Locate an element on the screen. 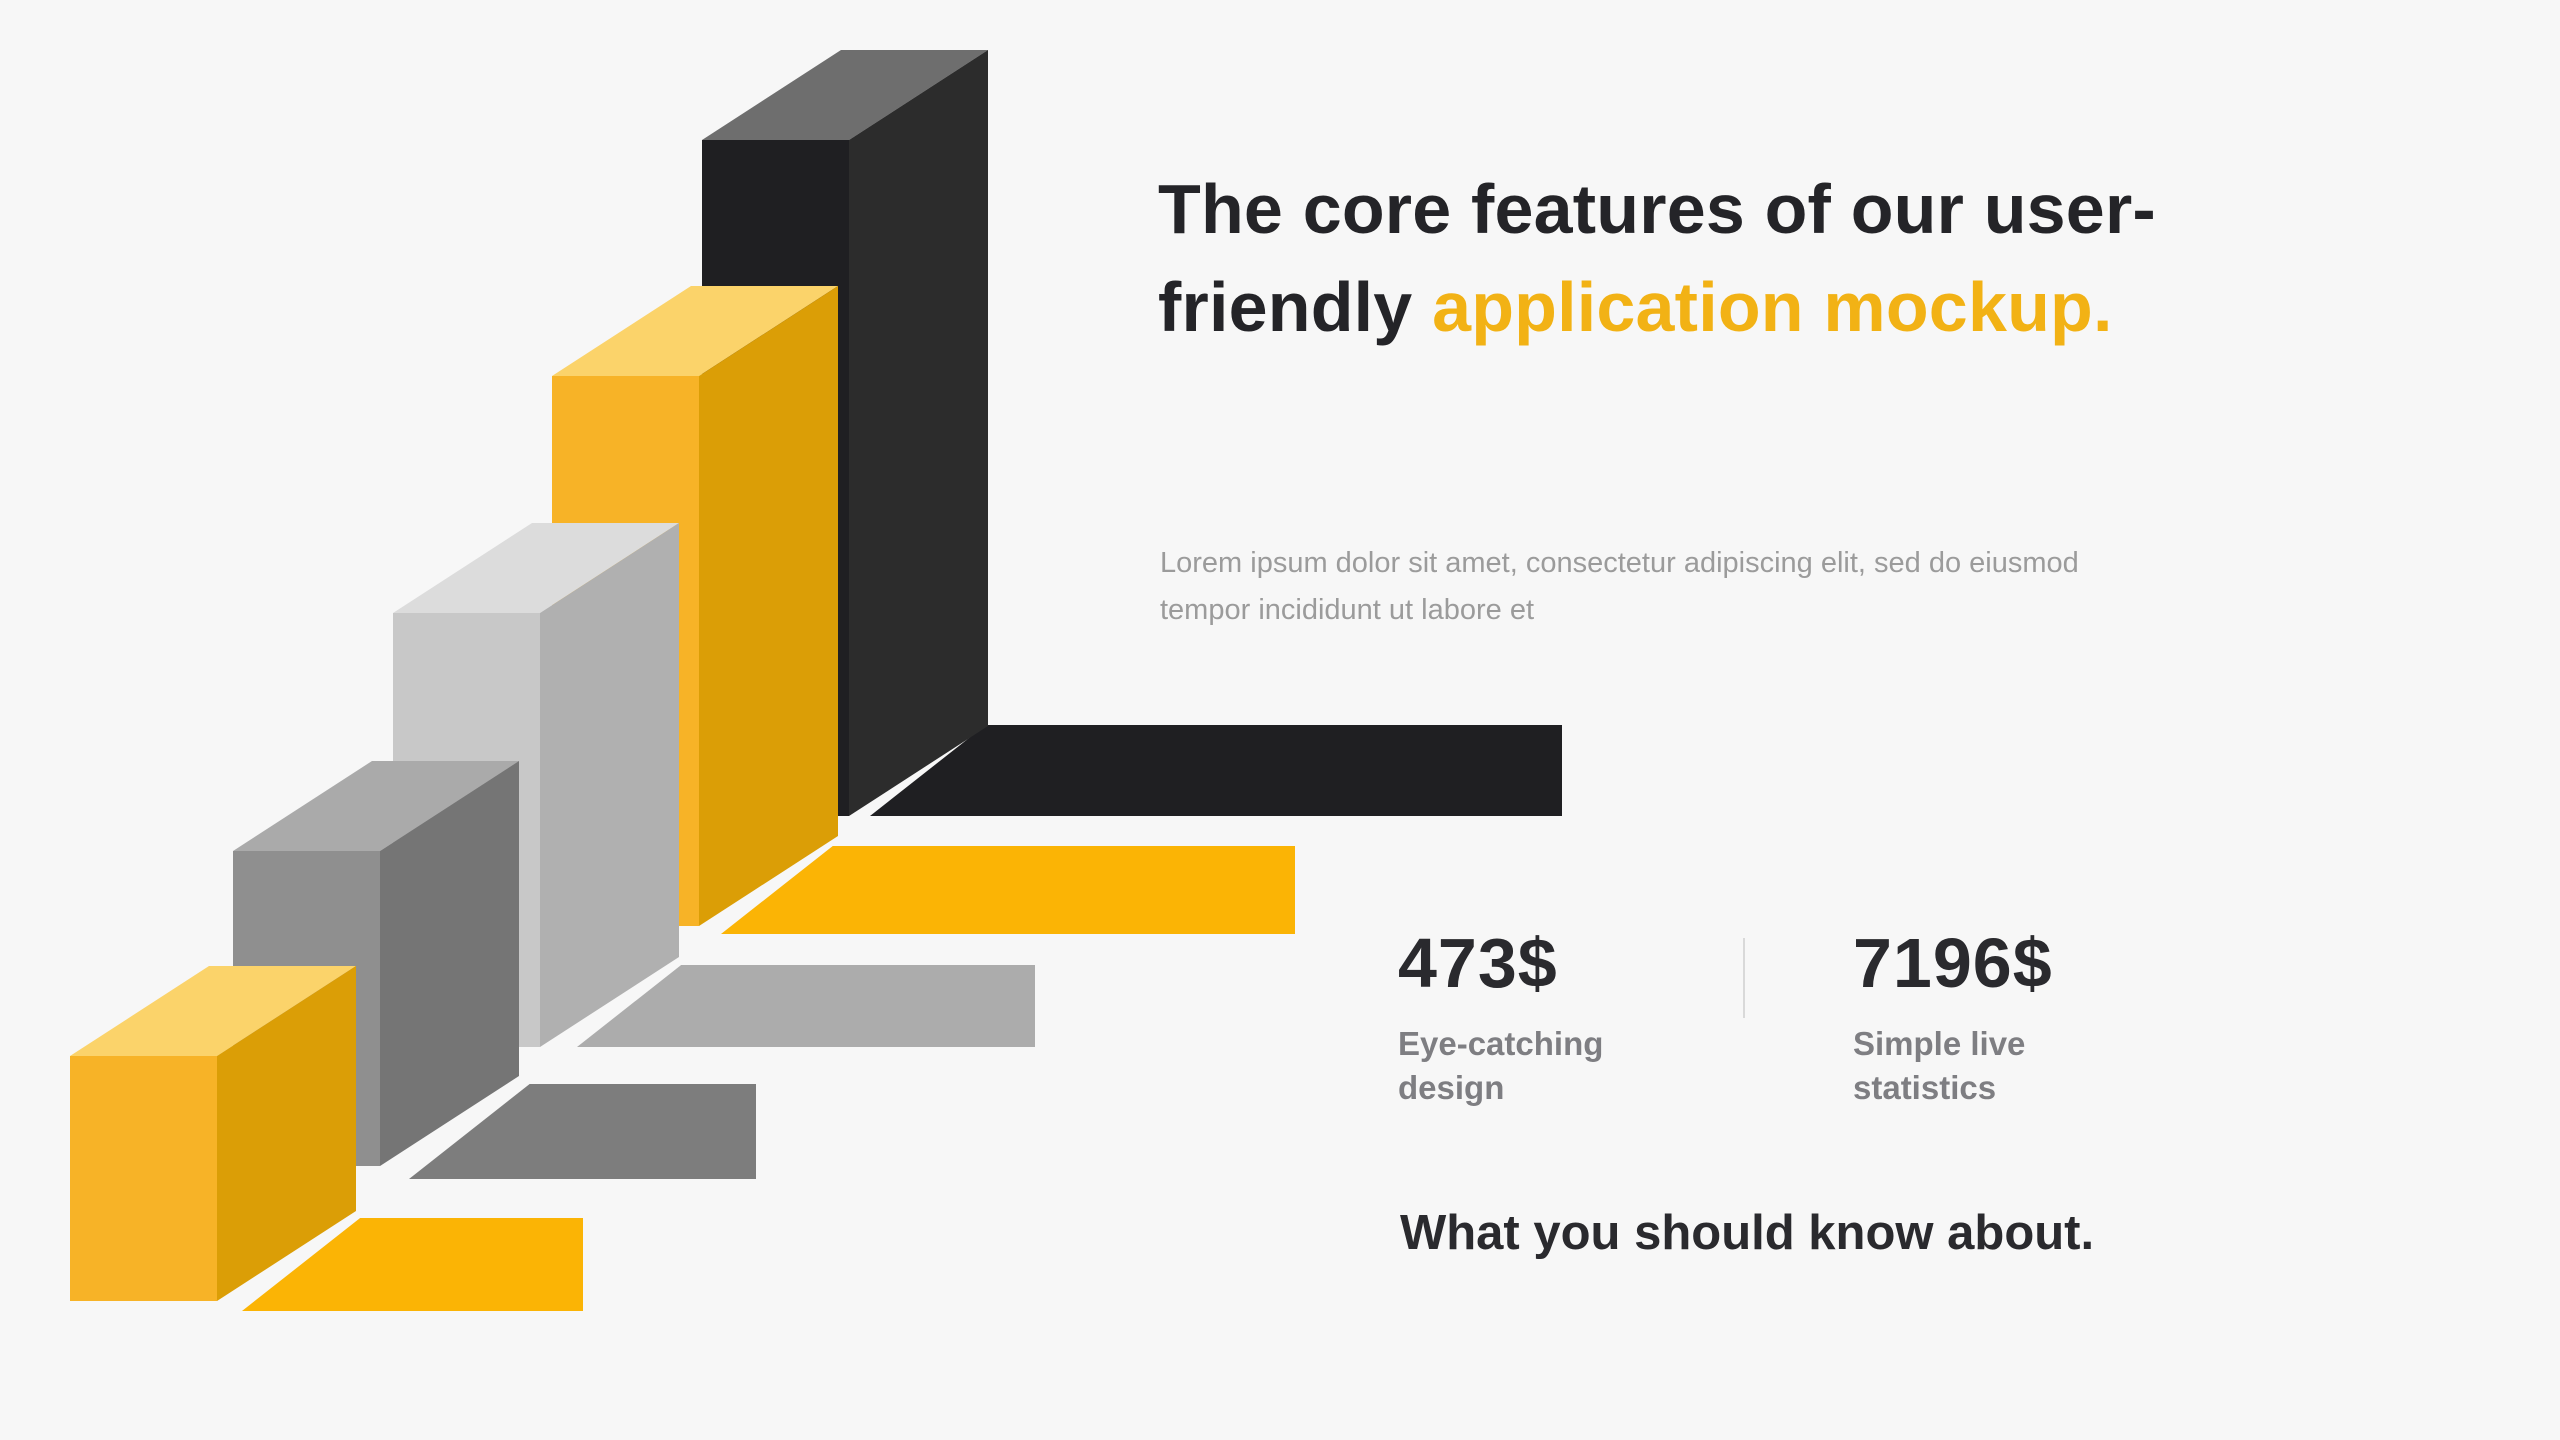 This screenshot has height=1440, width=2560. floor-bar-black is located at coordinates (1216, 770).